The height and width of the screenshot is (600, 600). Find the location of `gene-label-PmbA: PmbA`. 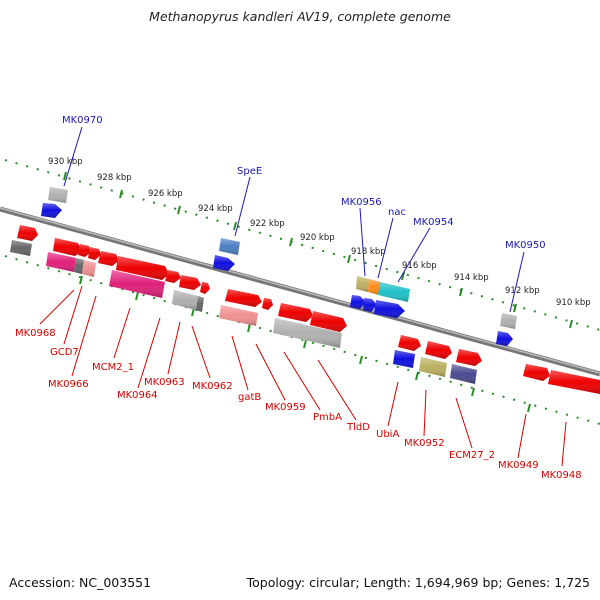

gene-label-PmbA: PmbA is located at coordinates (327, 417).